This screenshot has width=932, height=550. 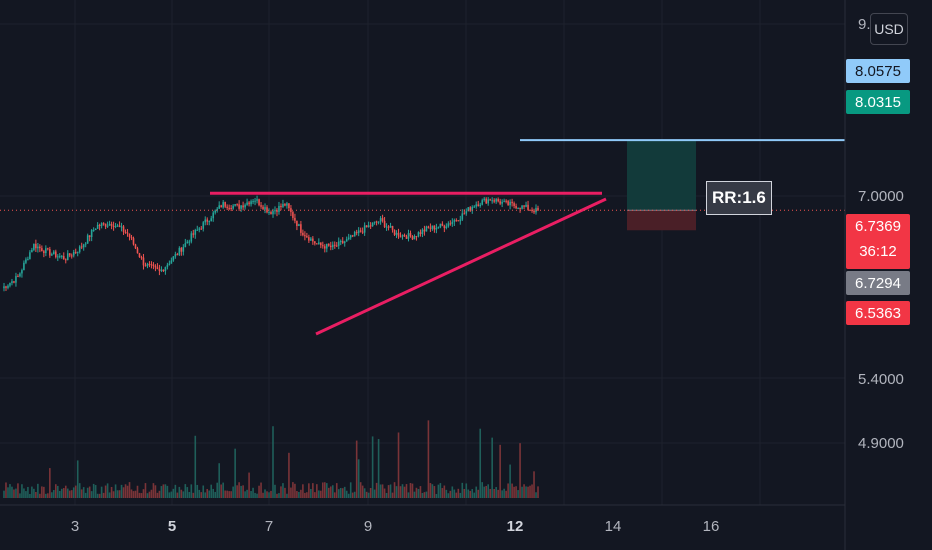 I want to click on x-tick-label: 14, so click(x=613, y=526).